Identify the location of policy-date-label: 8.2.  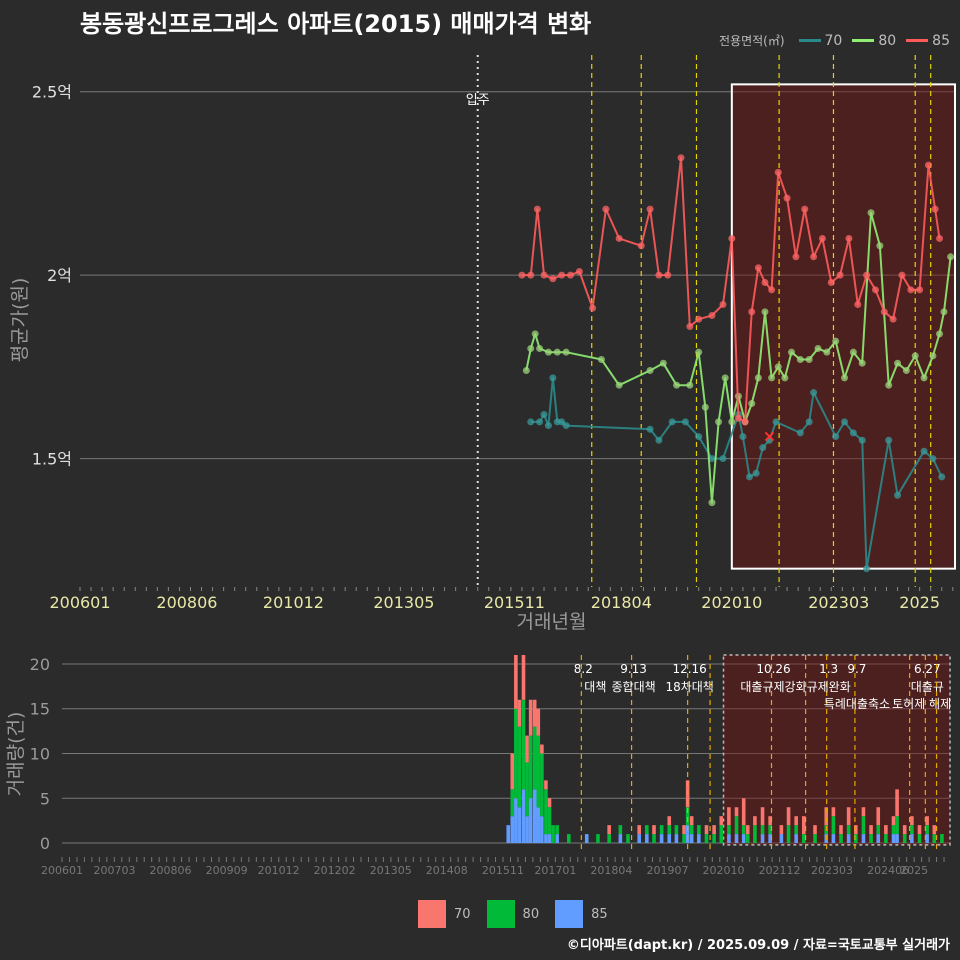
(583, 669).